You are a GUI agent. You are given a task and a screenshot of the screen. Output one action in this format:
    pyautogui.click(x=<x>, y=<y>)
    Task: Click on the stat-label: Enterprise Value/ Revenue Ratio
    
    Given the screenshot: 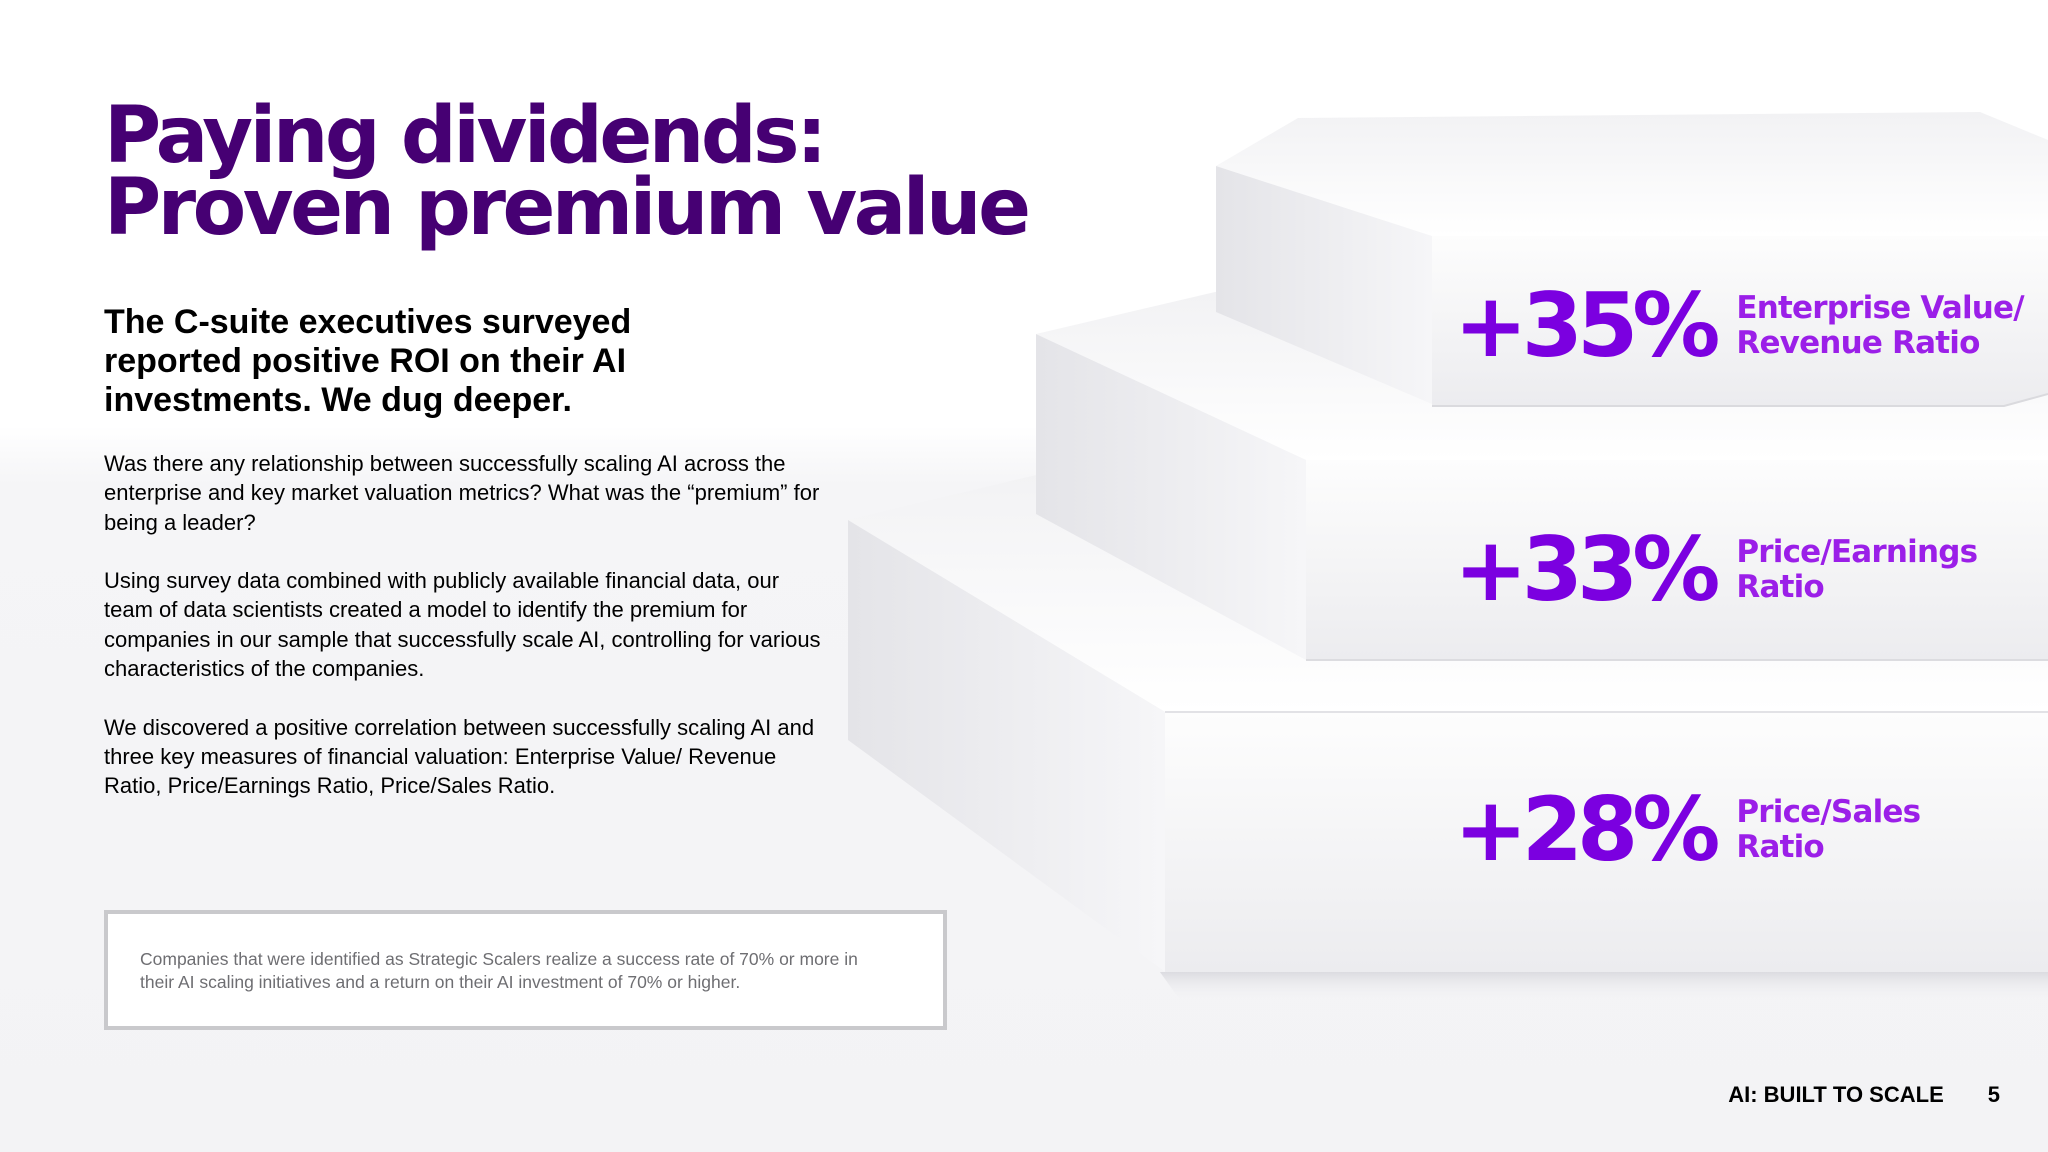 What is the action you would take?
    pyautogui.click(x=1880, y=325)
    